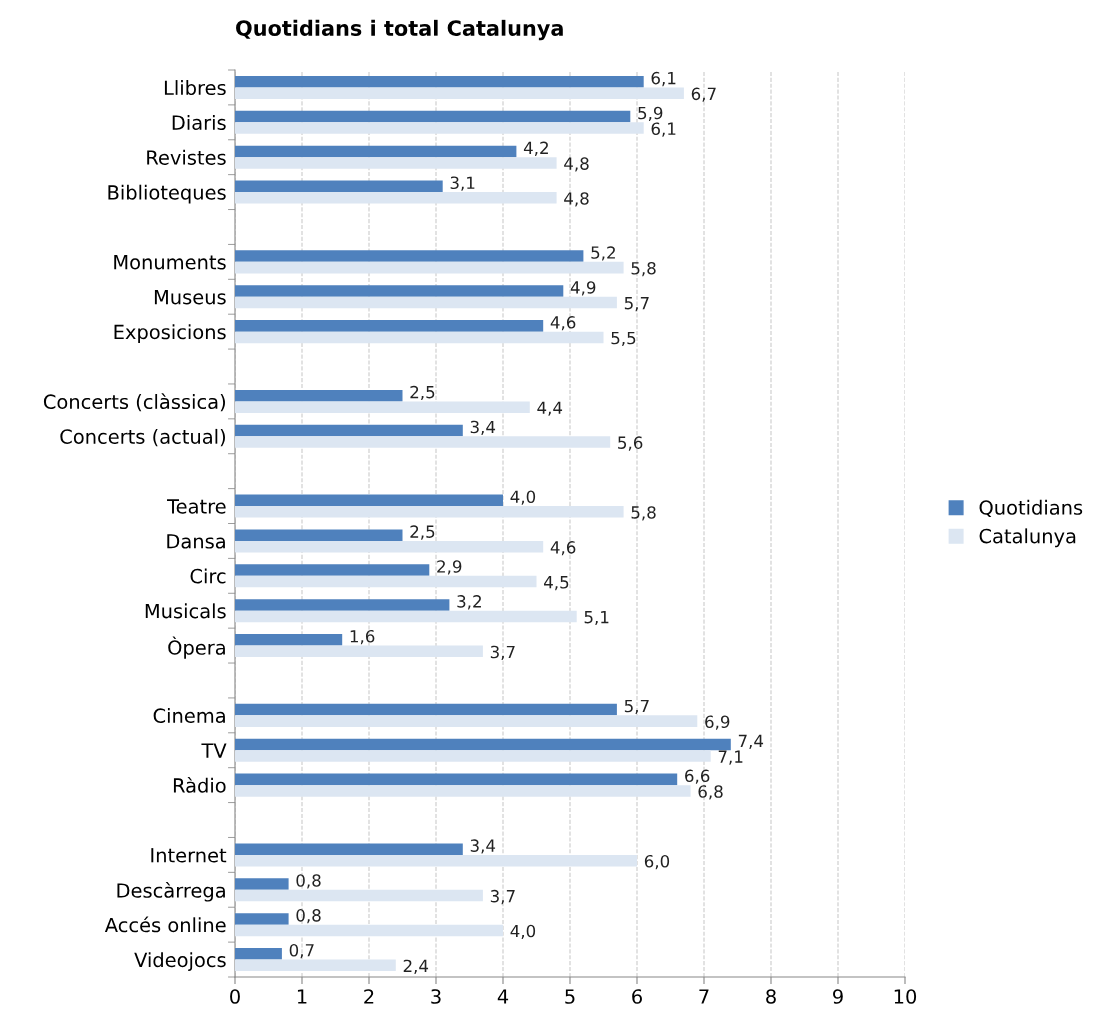 This screenshot has height=1021, width=1103. Describe the element at coordinates (623, 339) in the screenshot. I see `data-label: 5,5` at that location.